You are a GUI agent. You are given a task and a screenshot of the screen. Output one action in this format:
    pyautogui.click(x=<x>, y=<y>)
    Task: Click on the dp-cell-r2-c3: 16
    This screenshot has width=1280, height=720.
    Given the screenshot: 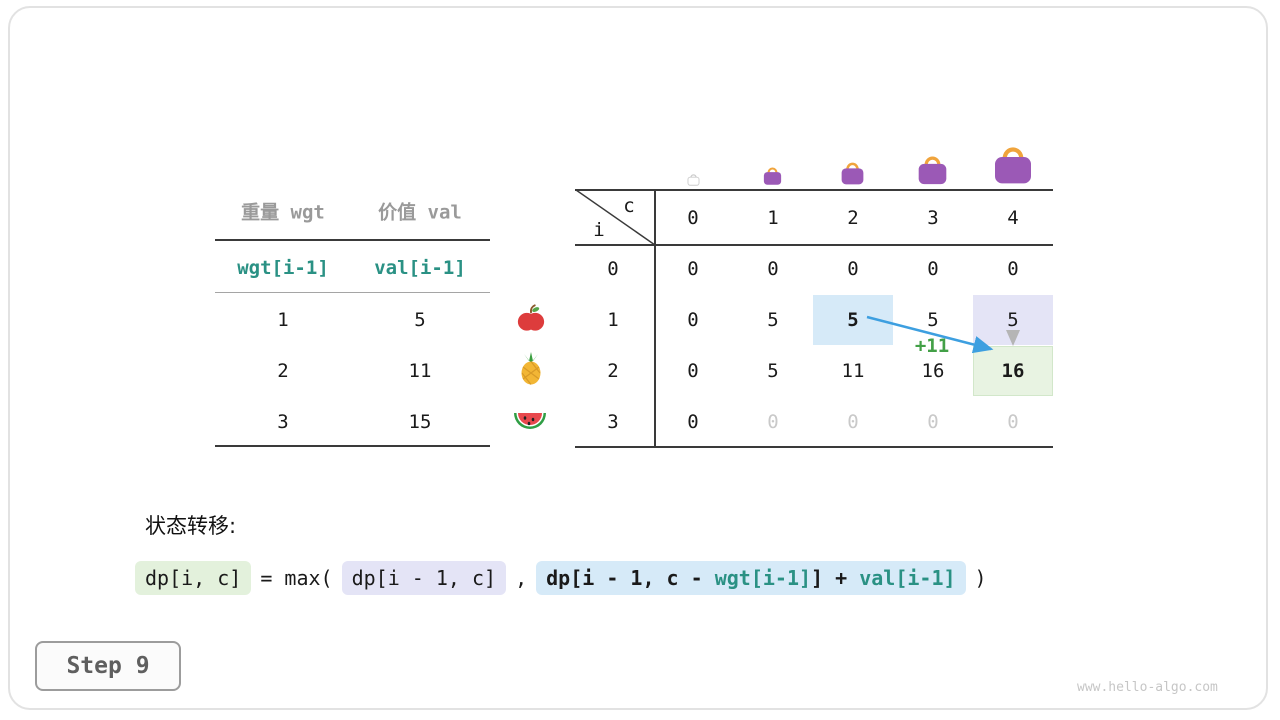 What is the action you would take?
    pyautogui.click(x=933, y=371)
    